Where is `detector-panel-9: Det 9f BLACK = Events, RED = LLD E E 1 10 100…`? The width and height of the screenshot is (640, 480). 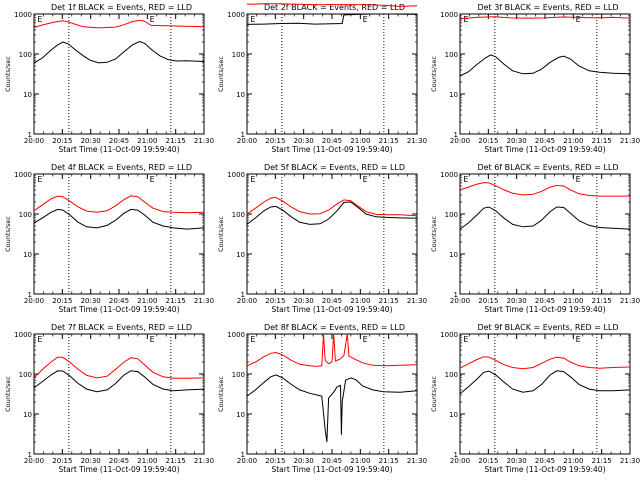 detector-panel-9: Det 9f BLACK = Events, RED = LLD E E 1 10 100… is located at coordinates (535, 398).